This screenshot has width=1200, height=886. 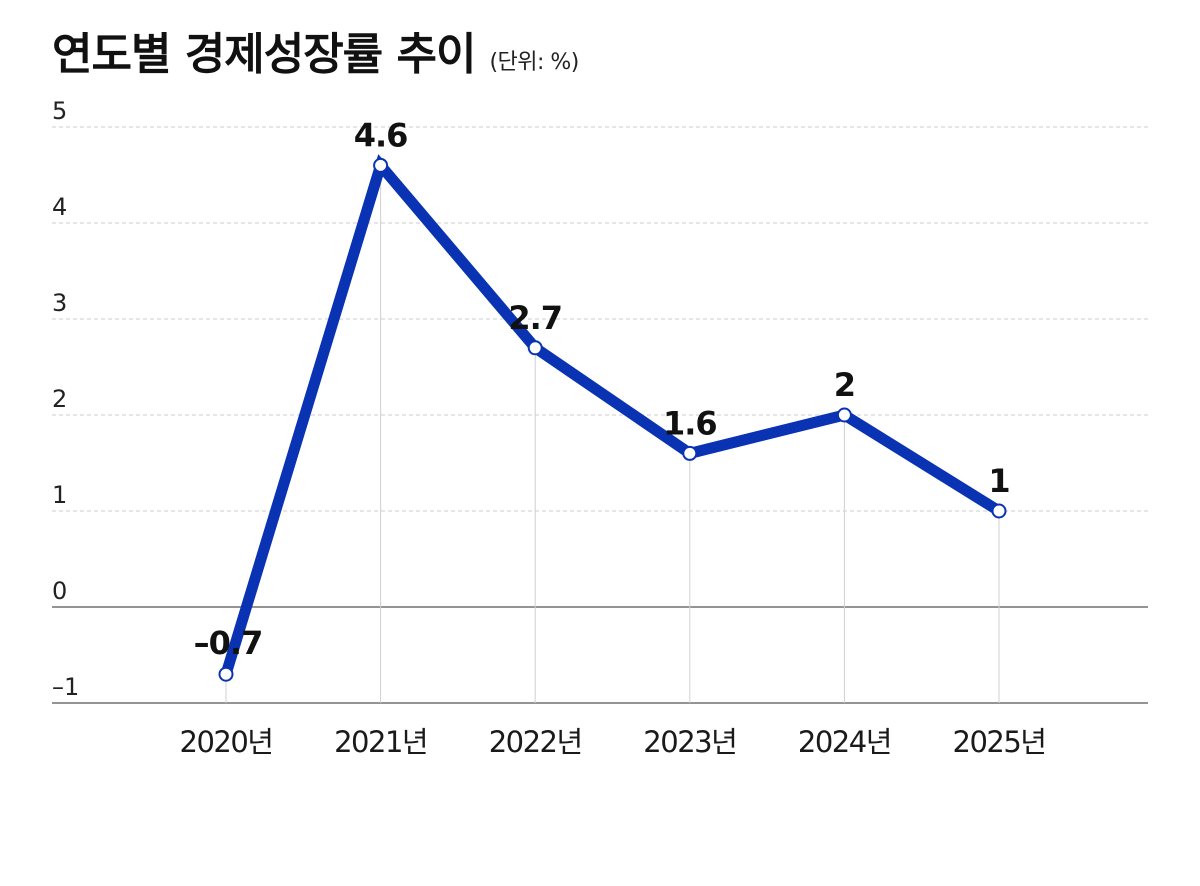 I want to click on y-tick-label: 4, so click(x=59, y=207).